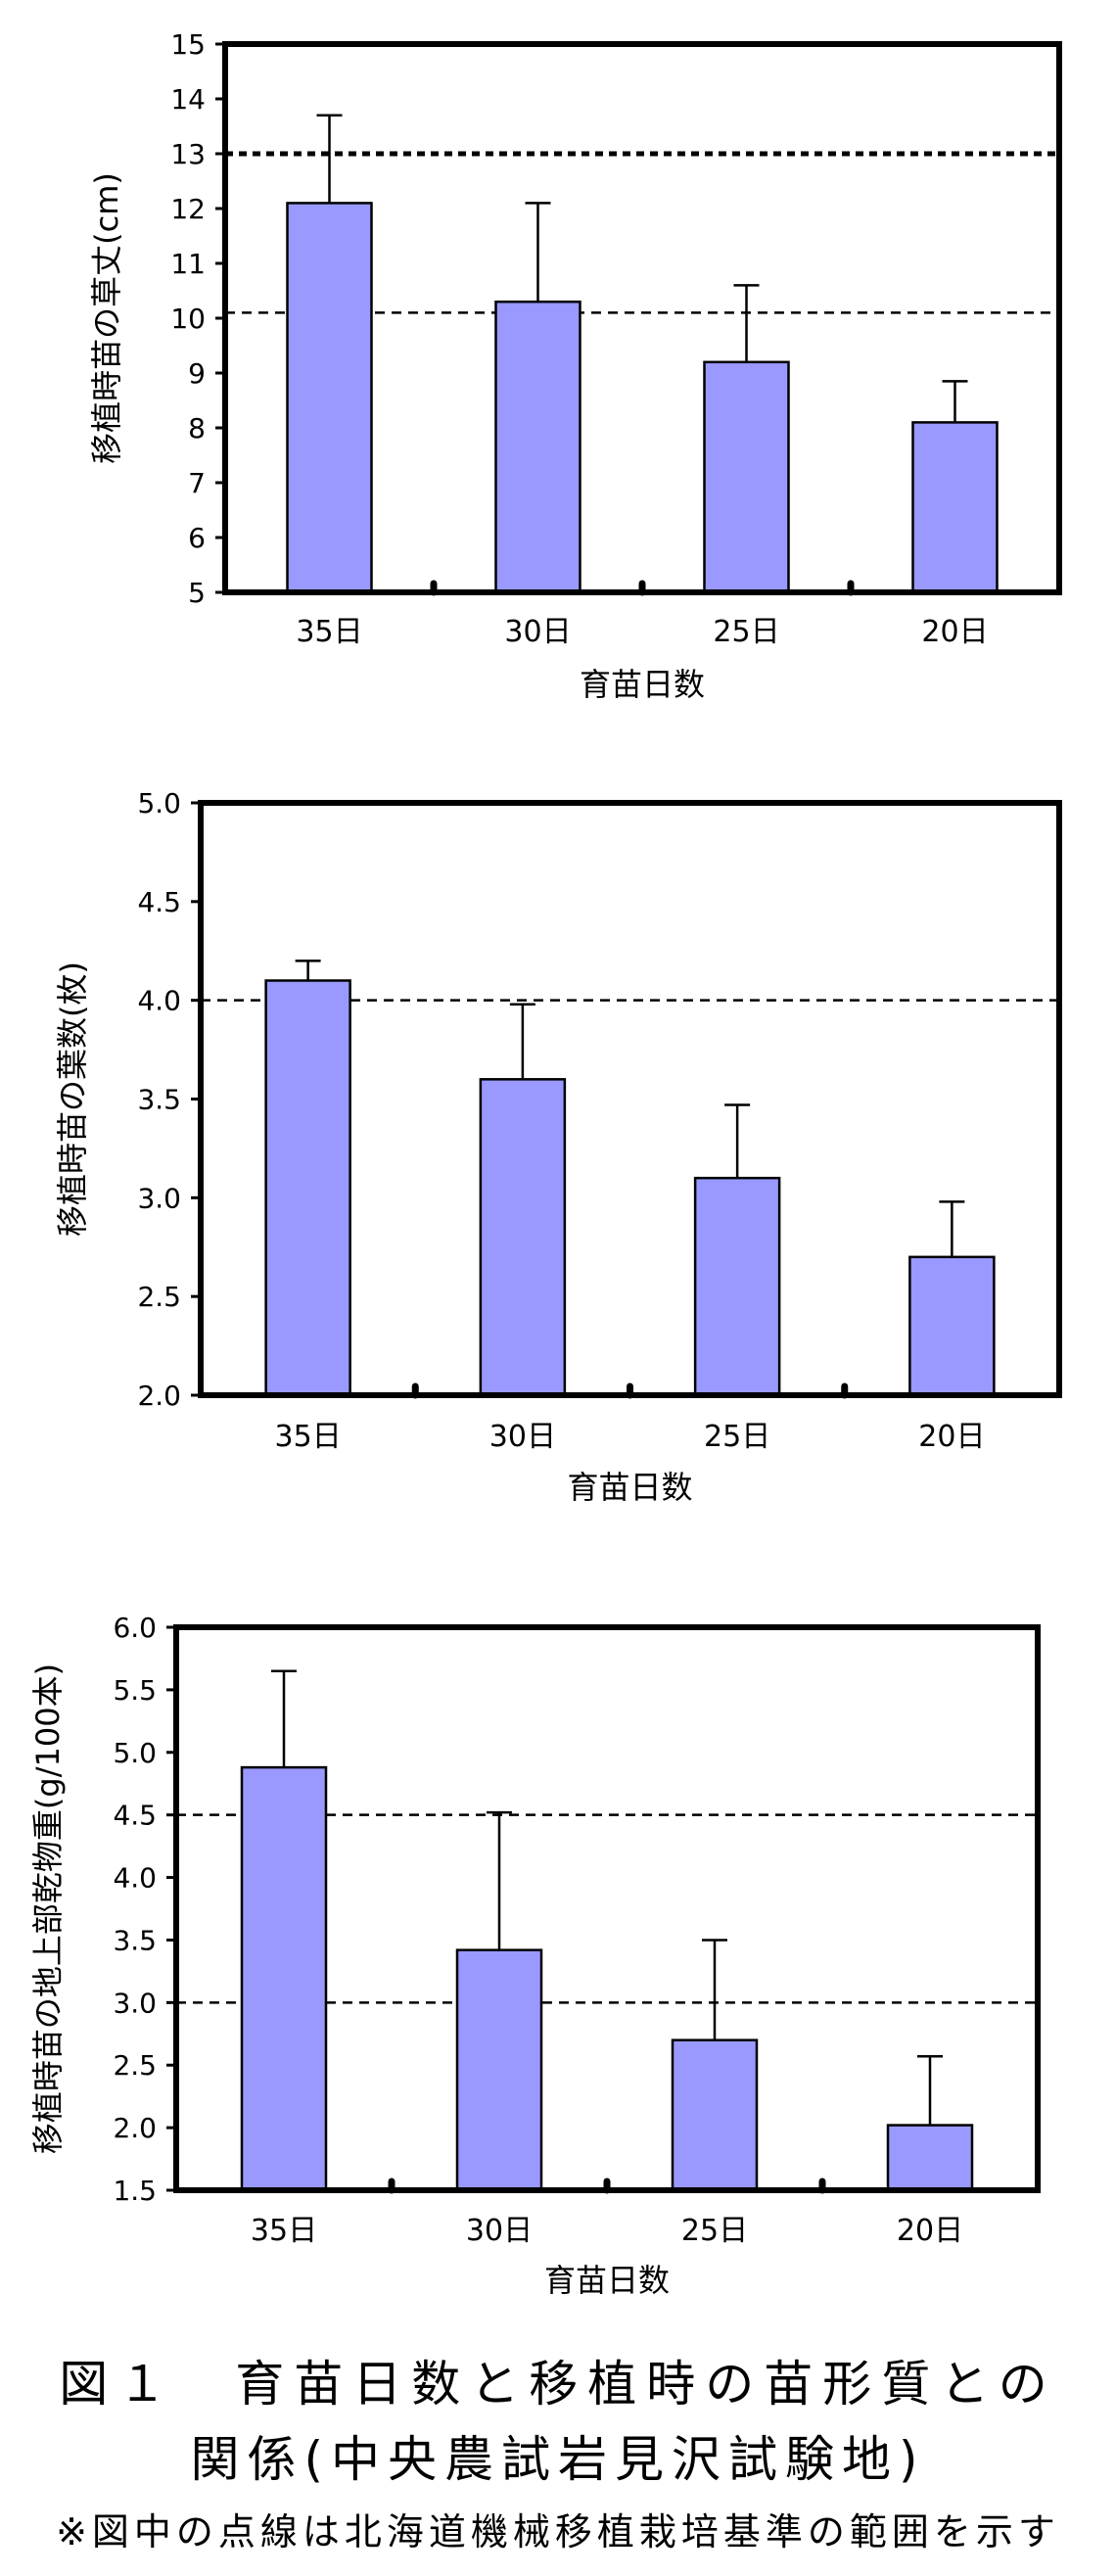 The image size is (1116, 2576). What do you see at coordinates (197, 483) in the screenshot?
I see `y-tick-label: 7` at bounding box center [197, 483].